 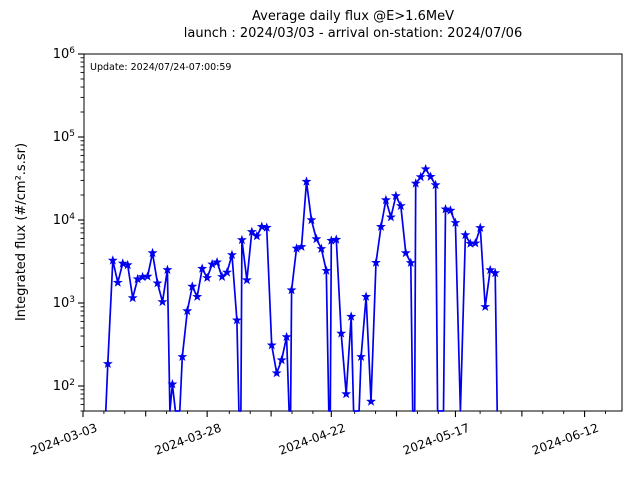 I want to click on y-tick-label: 105, so click(x=64, y=137).